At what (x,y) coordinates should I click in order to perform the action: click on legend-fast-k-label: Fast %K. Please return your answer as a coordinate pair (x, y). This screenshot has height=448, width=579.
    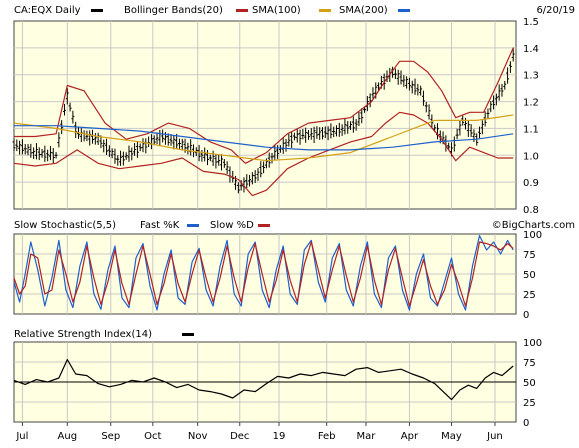
    Looking at the image, I should click on (160, 225).